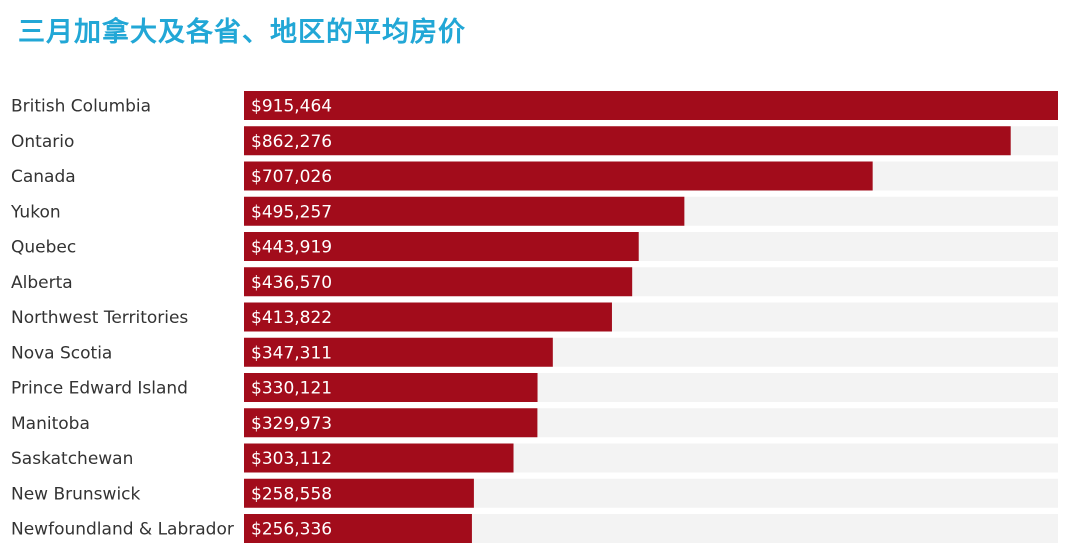  Describe the element at coordinates (76, 494) in the screenshot. I see `category-label: New Brunswick` at that location.